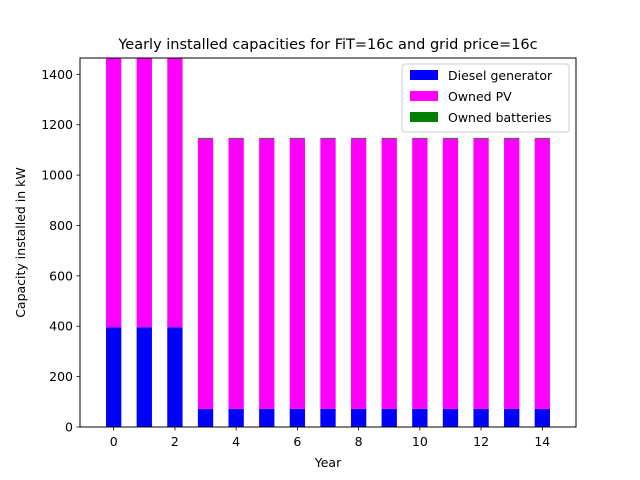  What do you see at coordinates (114, 441) in the screenshot?
I see `x-tick-label: 0` at bounding box center [114, 441].